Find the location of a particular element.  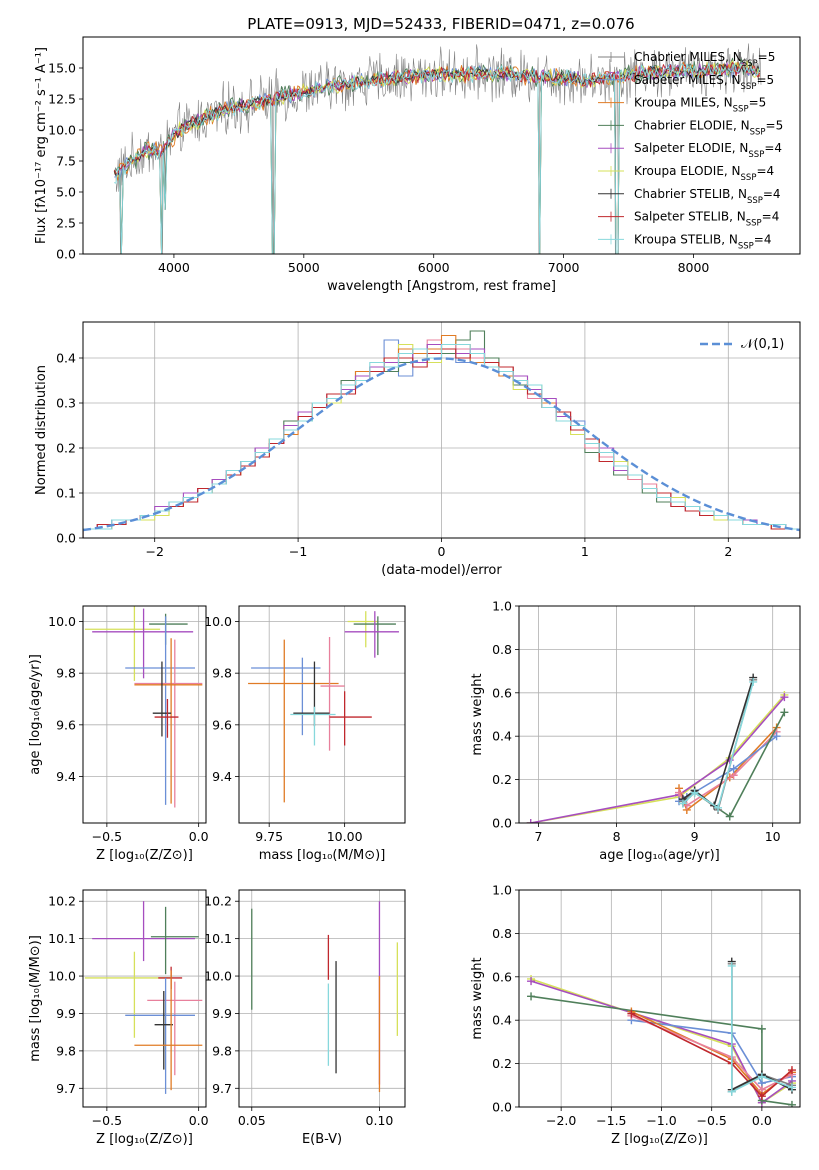

y-tick-label: 0.3 is located at coordinates (66, 403).